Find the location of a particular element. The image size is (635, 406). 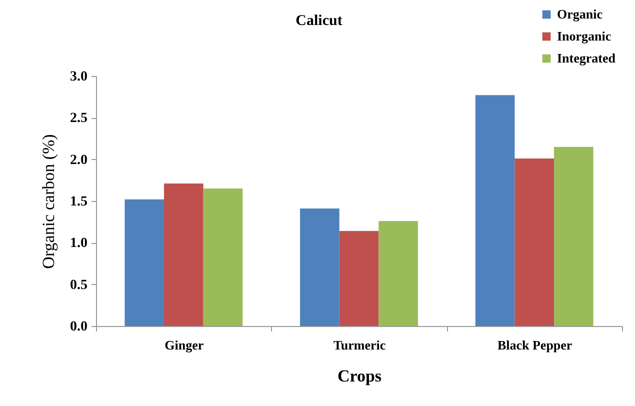

chart-title: Calicut is located at coordinates (319, 21).